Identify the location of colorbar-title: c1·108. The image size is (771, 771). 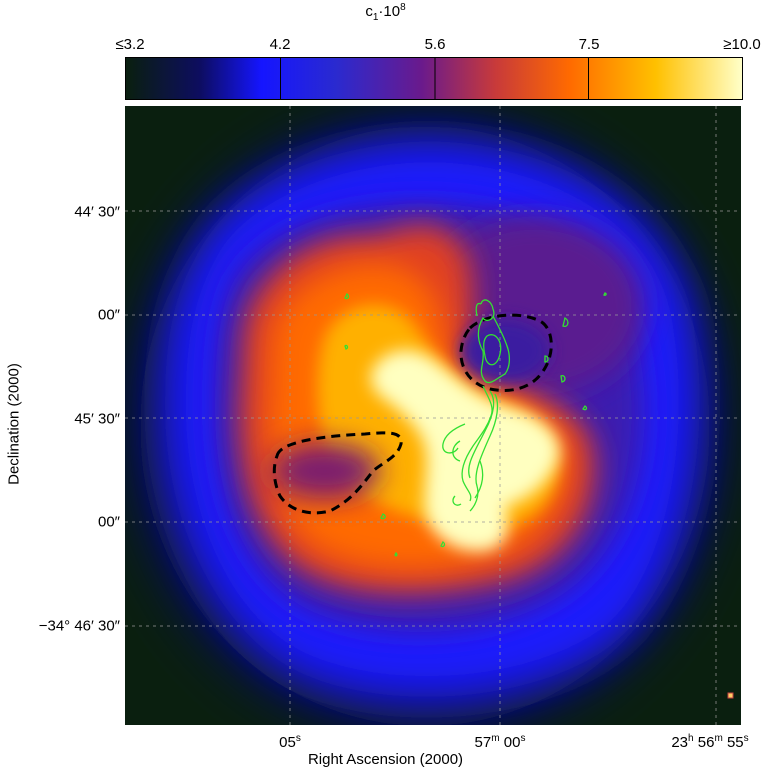
(385, 12).